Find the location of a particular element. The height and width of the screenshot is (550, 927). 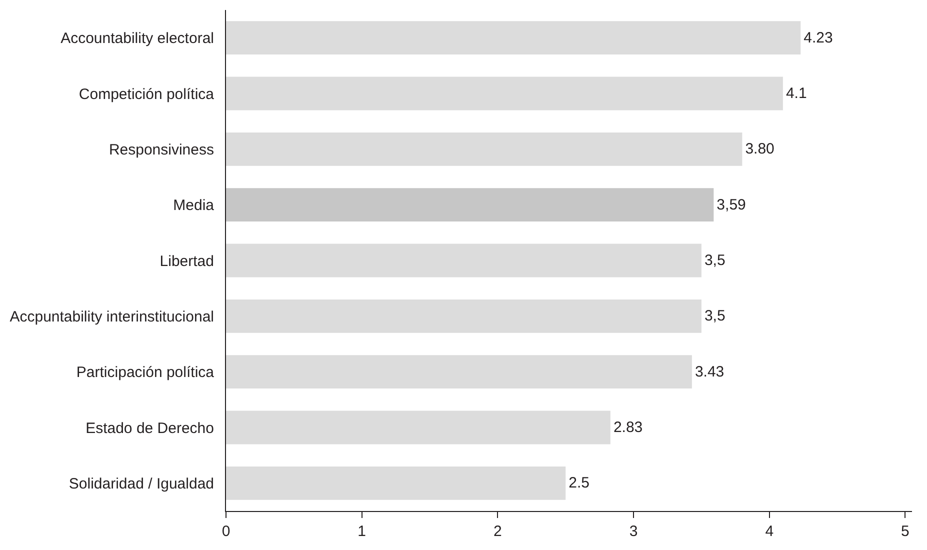

data-label: 4.23 is located at coordinates (818, 37).